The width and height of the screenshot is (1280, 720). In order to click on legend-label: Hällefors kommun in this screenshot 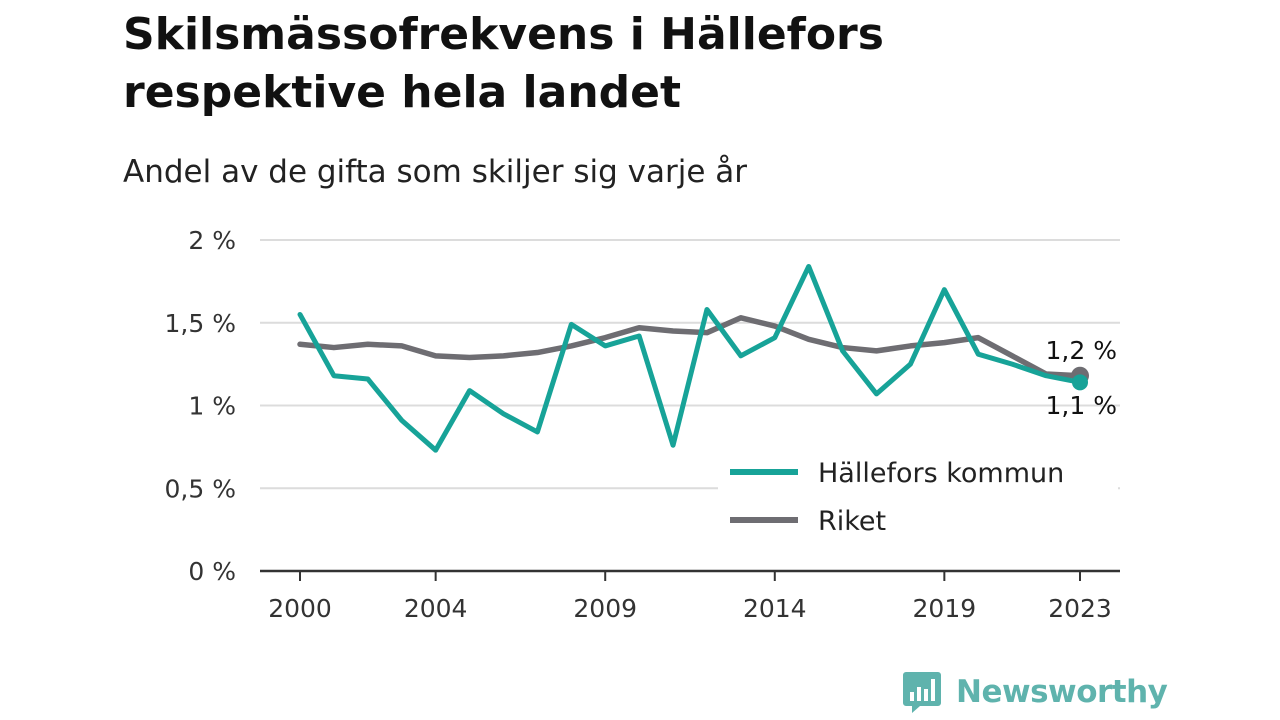, I will do `click(941, 473)`.